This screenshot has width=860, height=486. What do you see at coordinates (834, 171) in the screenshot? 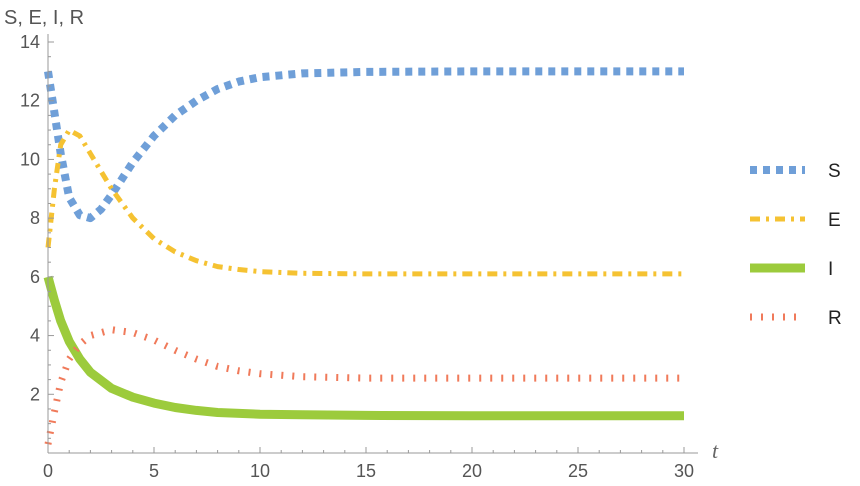
I see `legend-label-s: S` at bounding box center [834, 171].